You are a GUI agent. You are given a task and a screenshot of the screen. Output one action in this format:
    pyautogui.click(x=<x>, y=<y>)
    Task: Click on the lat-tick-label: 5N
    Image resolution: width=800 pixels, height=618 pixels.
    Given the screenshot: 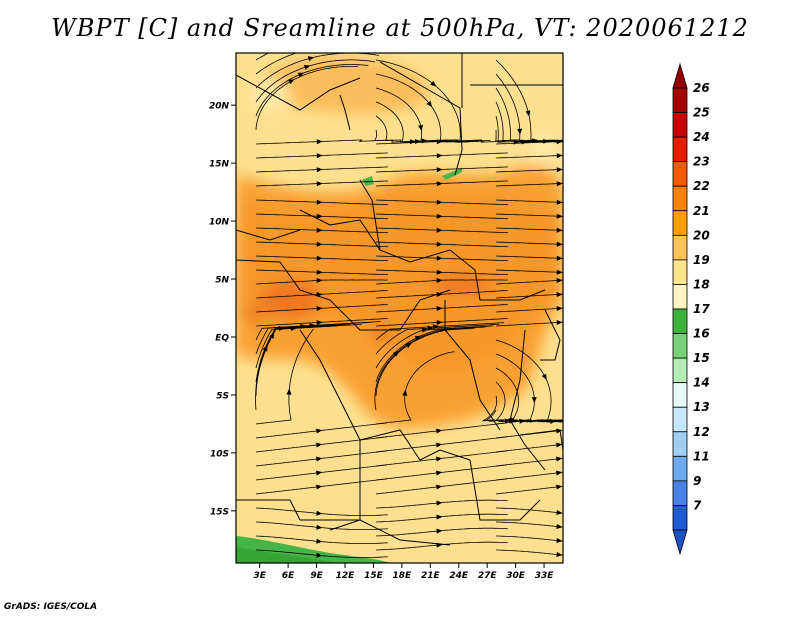 What is the action you would take?
    pyautogui.click(x=222, y=281)
    